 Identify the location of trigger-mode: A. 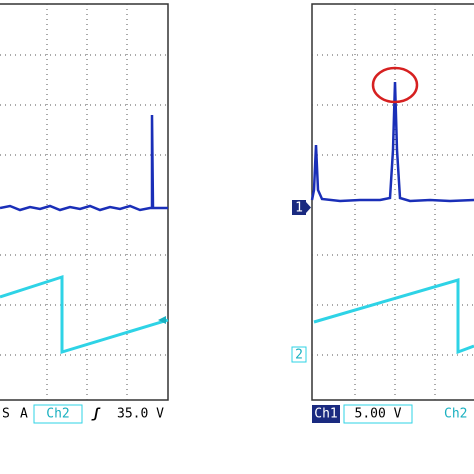
(24, 414).